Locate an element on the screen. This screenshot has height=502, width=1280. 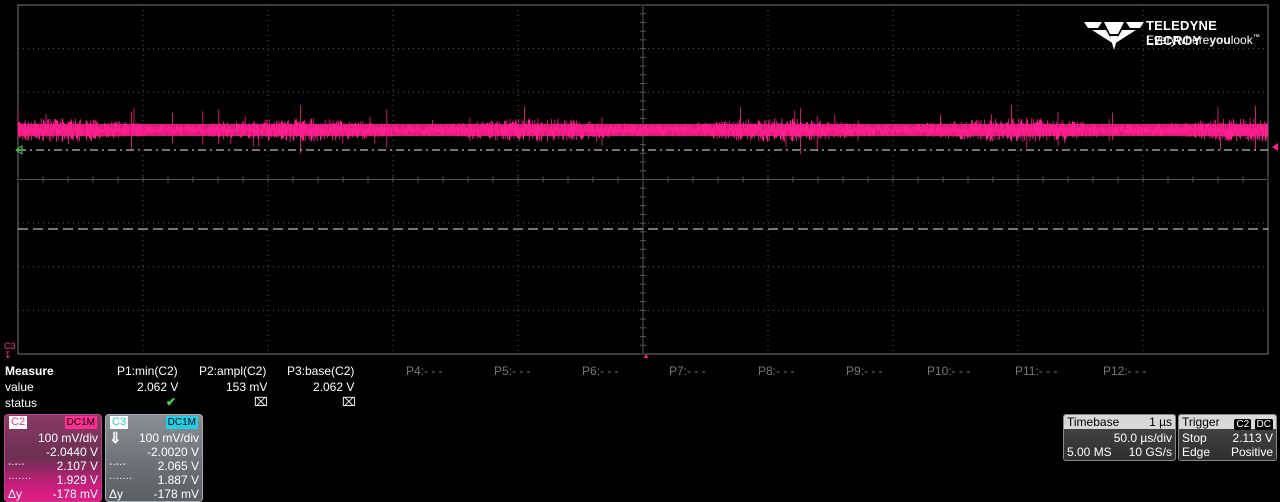
trigger-source: C2 is located at coordinates (1243, 424).